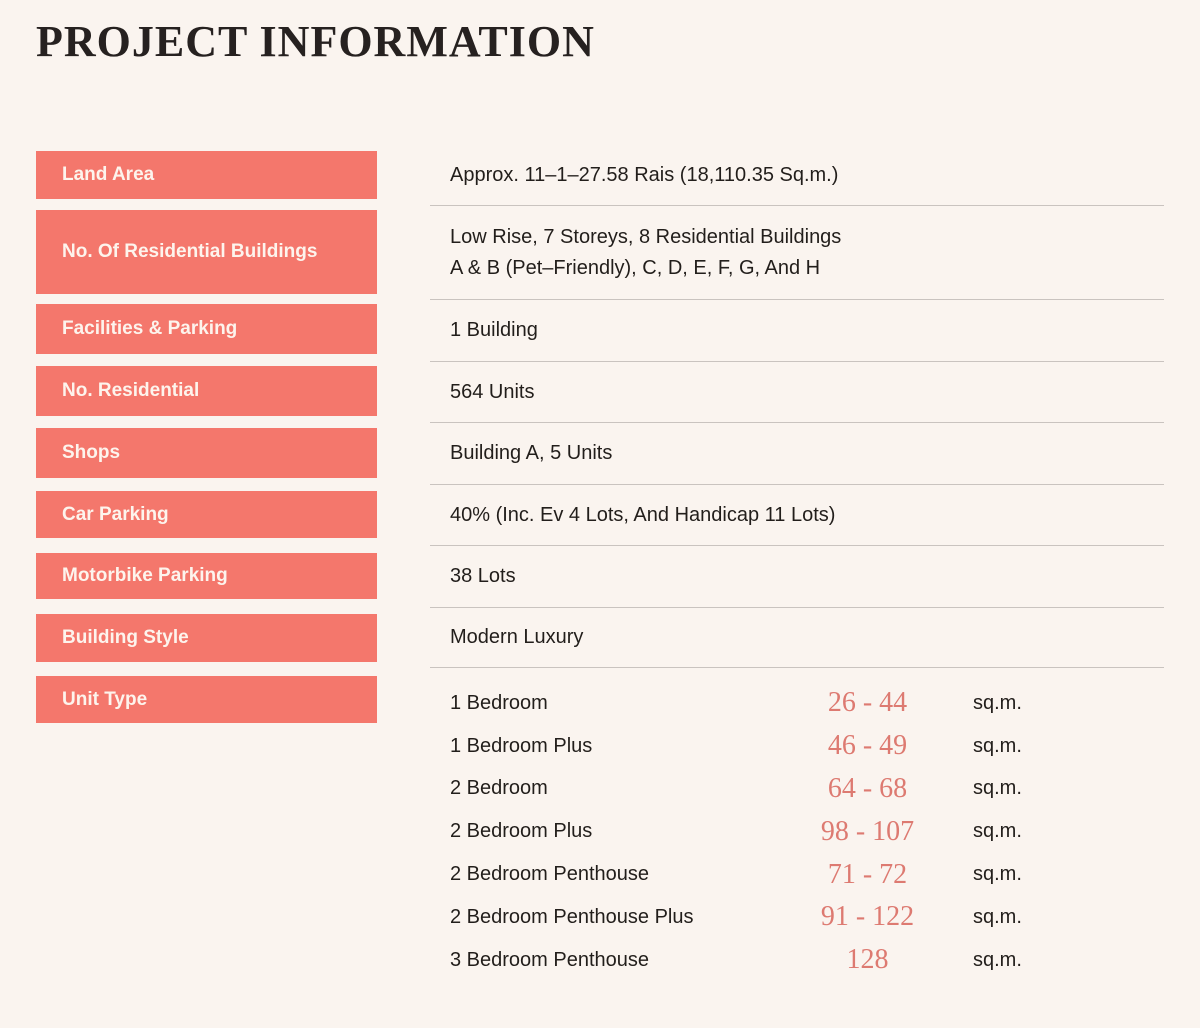 The image size is (1200, 1028). I want to click on unit-row-2-bedroom-penthouse-plus: 2 Bedroom Penthouse Plus 91 - 122 sq.m., so click(807, 917).